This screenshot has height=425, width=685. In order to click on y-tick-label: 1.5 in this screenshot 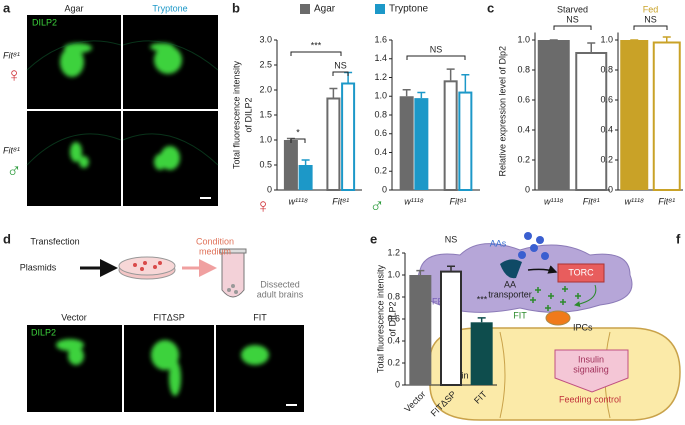, I will do `click(265, 114)`.